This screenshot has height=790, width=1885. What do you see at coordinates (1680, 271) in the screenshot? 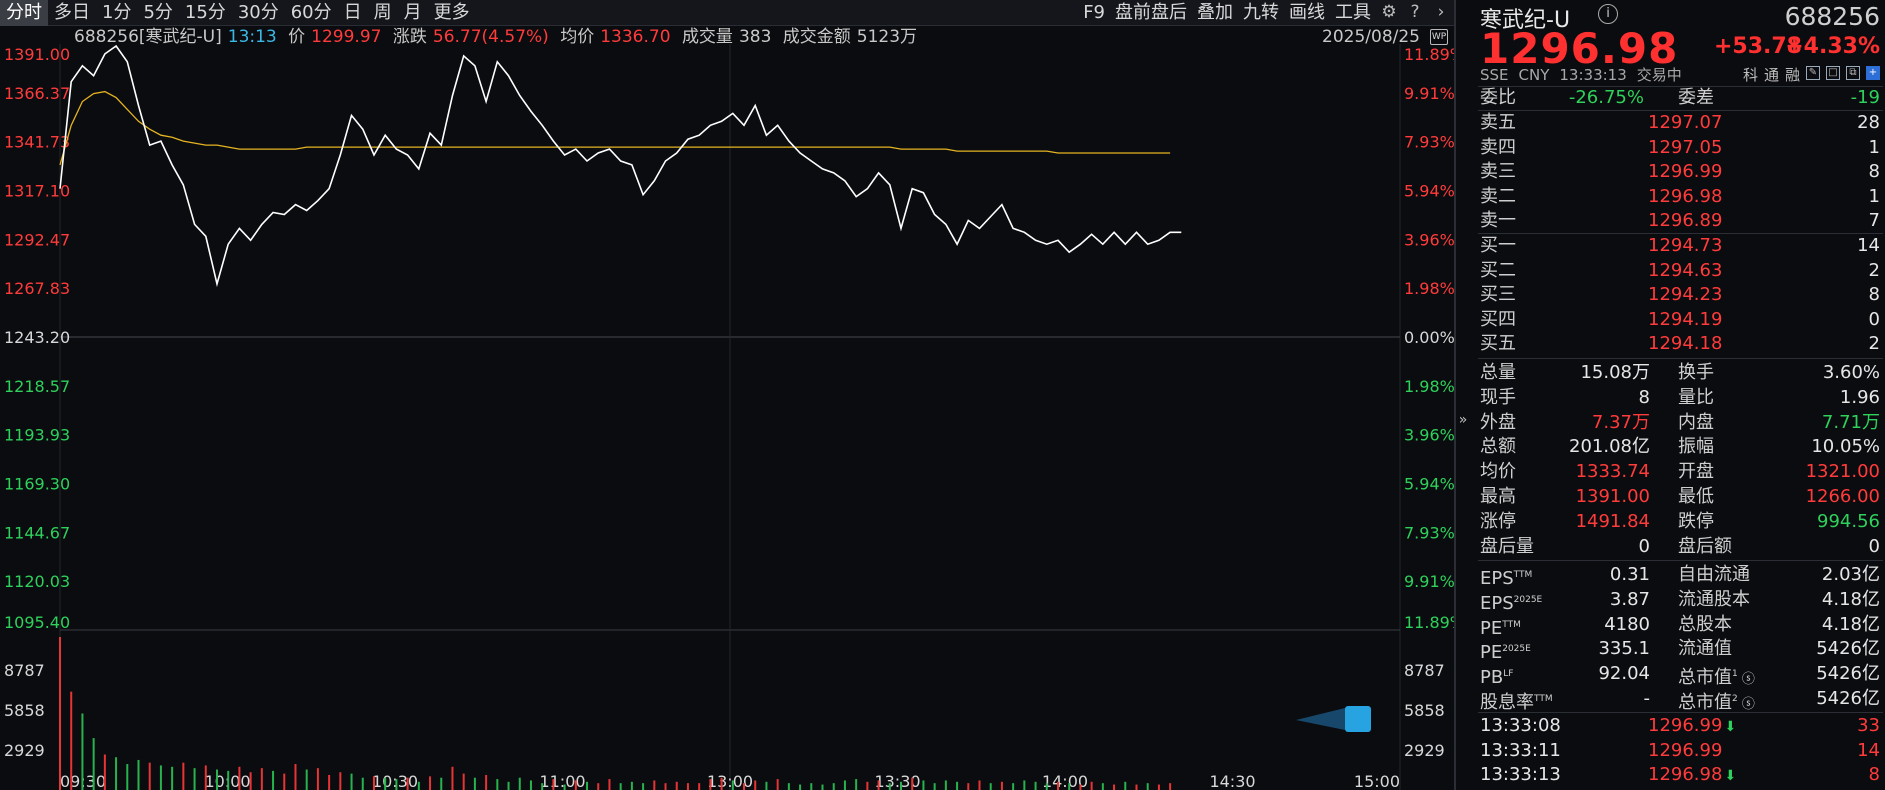
I see `bid-row: 买二 1294.63 2` at bounding box center [1680, 271].